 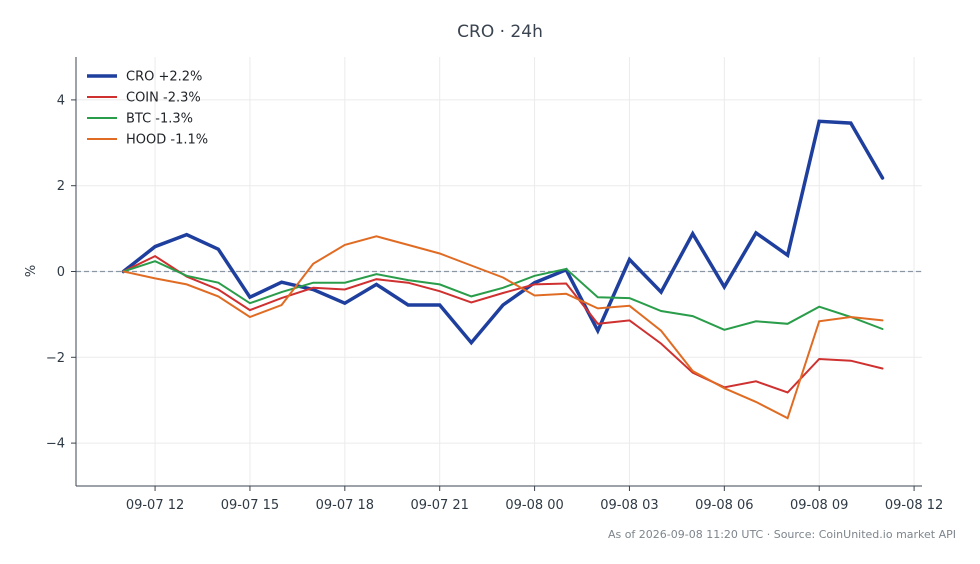 What do you see at coordinates (439, 505) in the screenshot?
I see `x-tick-label: 09-07 21` at bounding box center [439, 505].